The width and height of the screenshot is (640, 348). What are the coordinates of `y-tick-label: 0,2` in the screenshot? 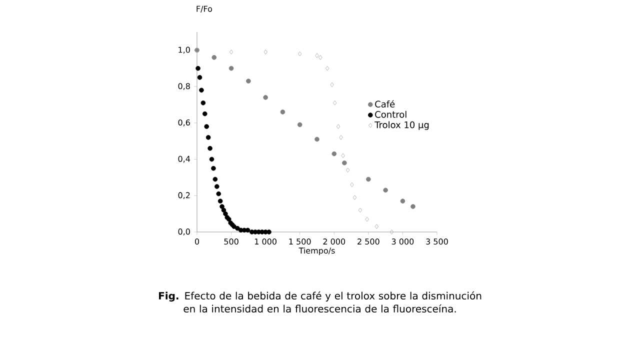 It's located at (184, 196).